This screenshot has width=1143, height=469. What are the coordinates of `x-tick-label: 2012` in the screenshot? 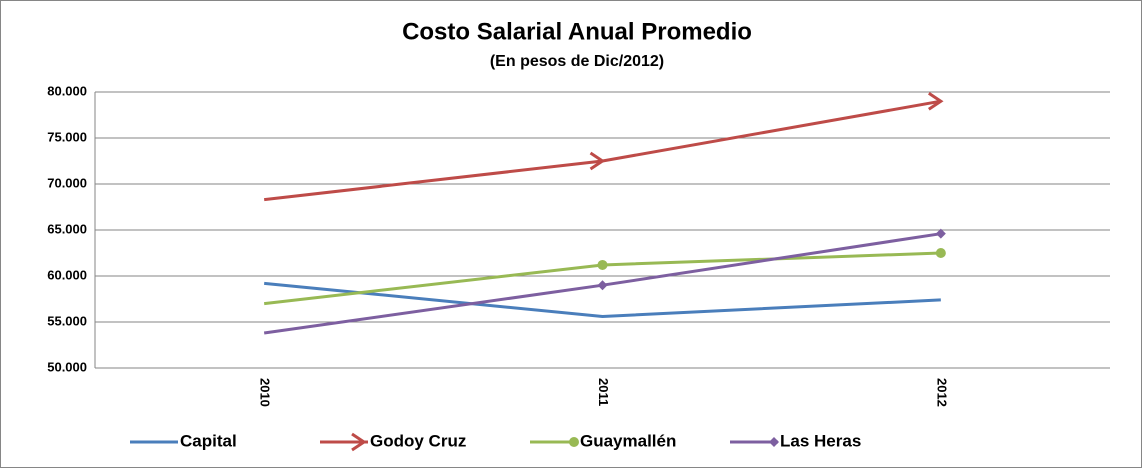 It's located at (941, 392).